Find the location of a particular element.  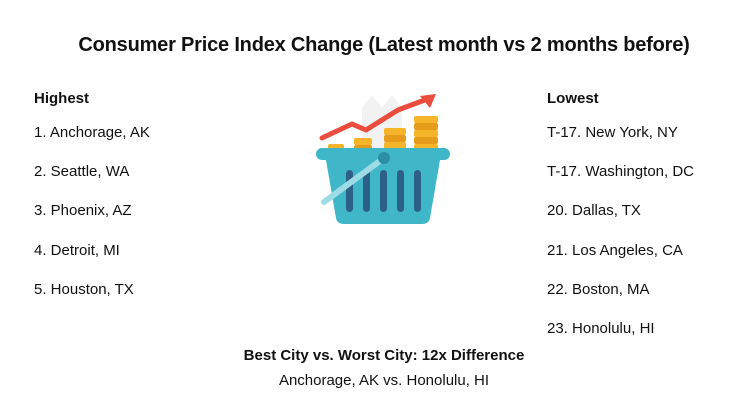

highest-item: 2. Seattle, WA is located at coordinates (82, 172).